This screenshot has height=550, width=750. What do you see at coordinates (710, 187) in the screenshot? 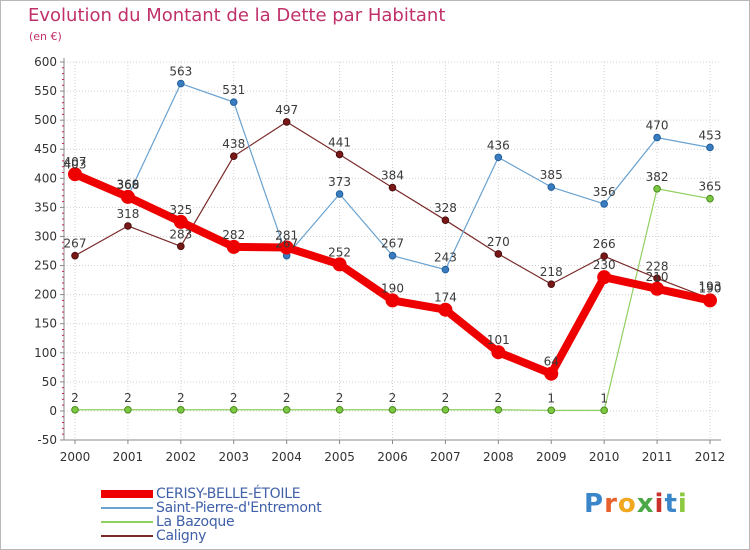
I see `data-label: 365` at bounding box center [710, 187].